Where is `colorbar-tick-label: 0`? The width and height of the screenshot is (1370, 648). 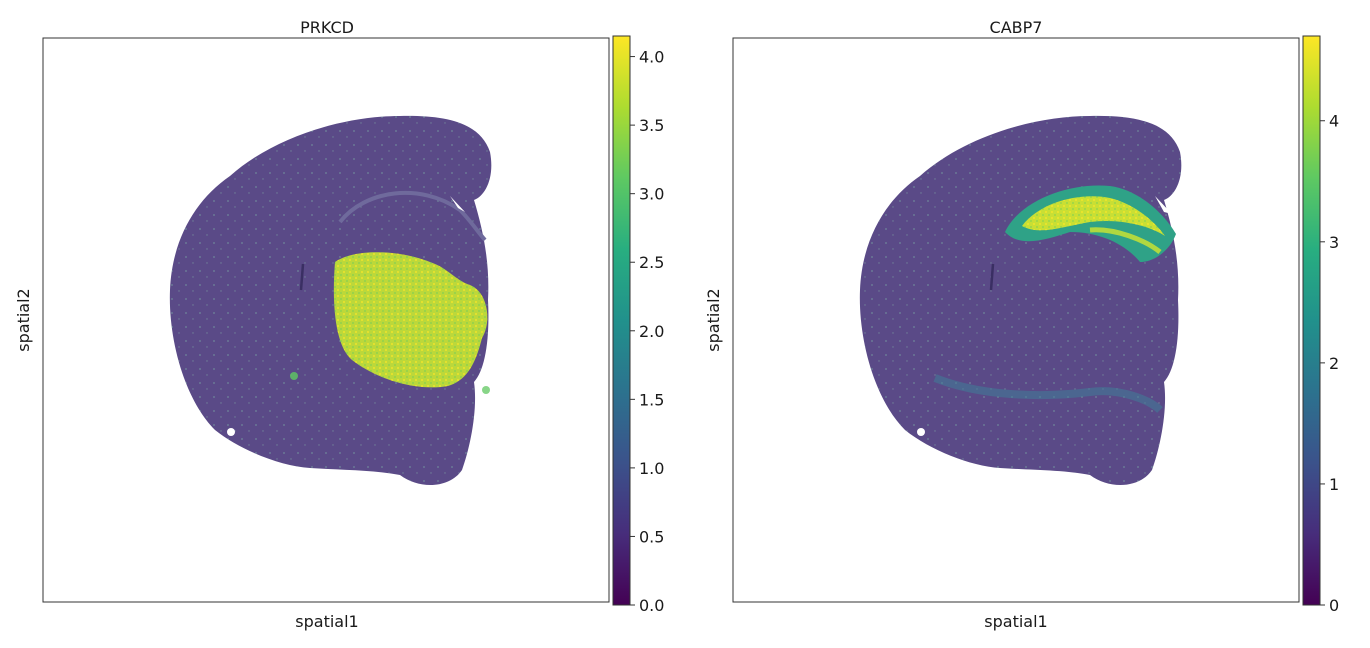
colorbar-tick-label: 0 is located at coordinates (1334, 605).